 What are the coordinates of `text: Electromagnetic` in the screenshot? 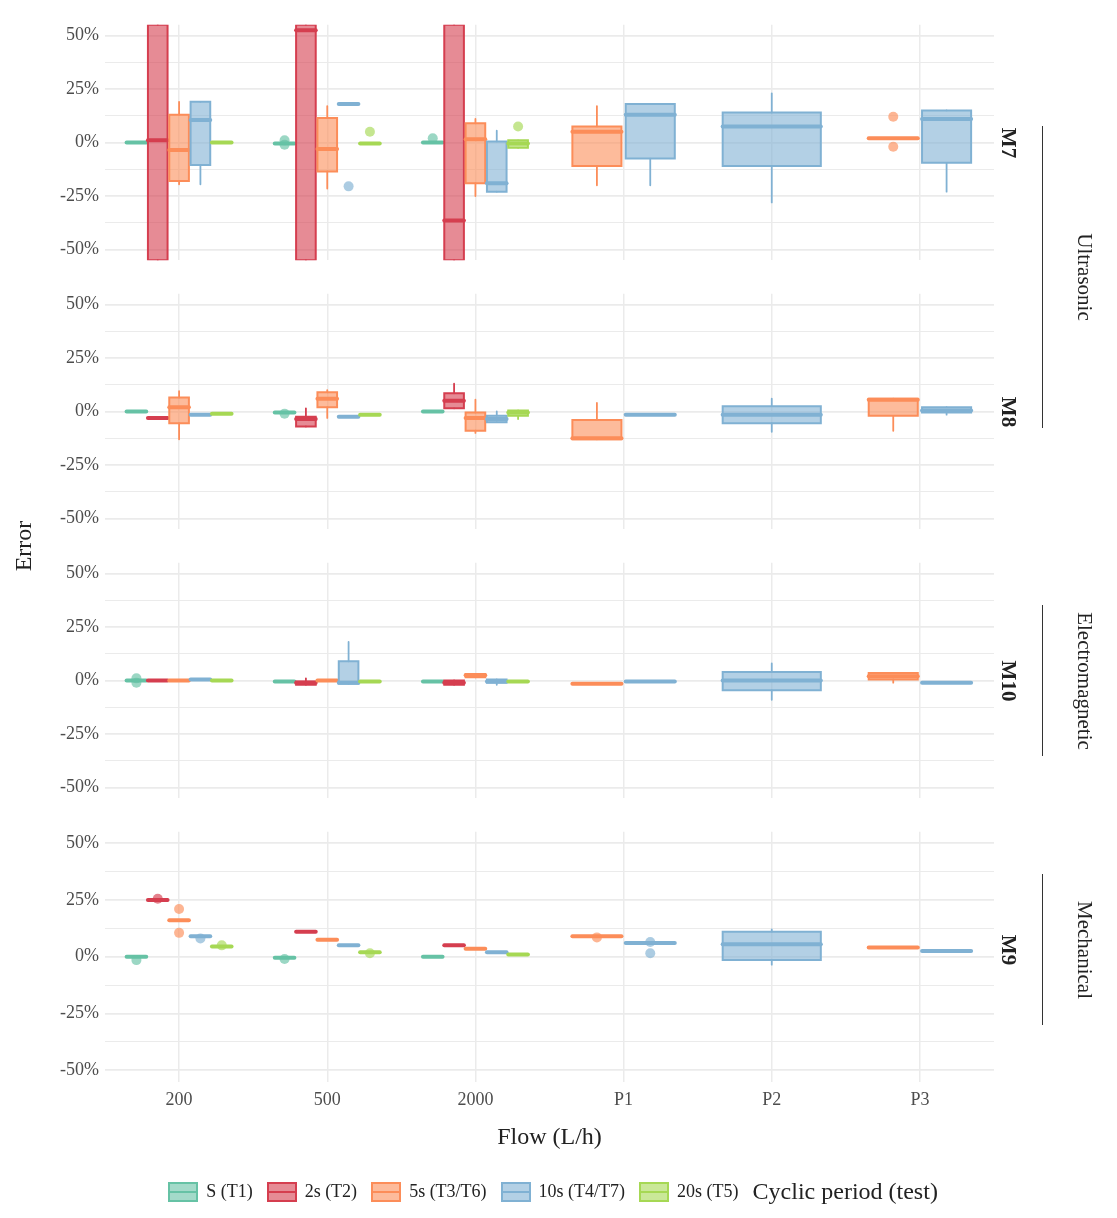 It's located at (1084, 680).